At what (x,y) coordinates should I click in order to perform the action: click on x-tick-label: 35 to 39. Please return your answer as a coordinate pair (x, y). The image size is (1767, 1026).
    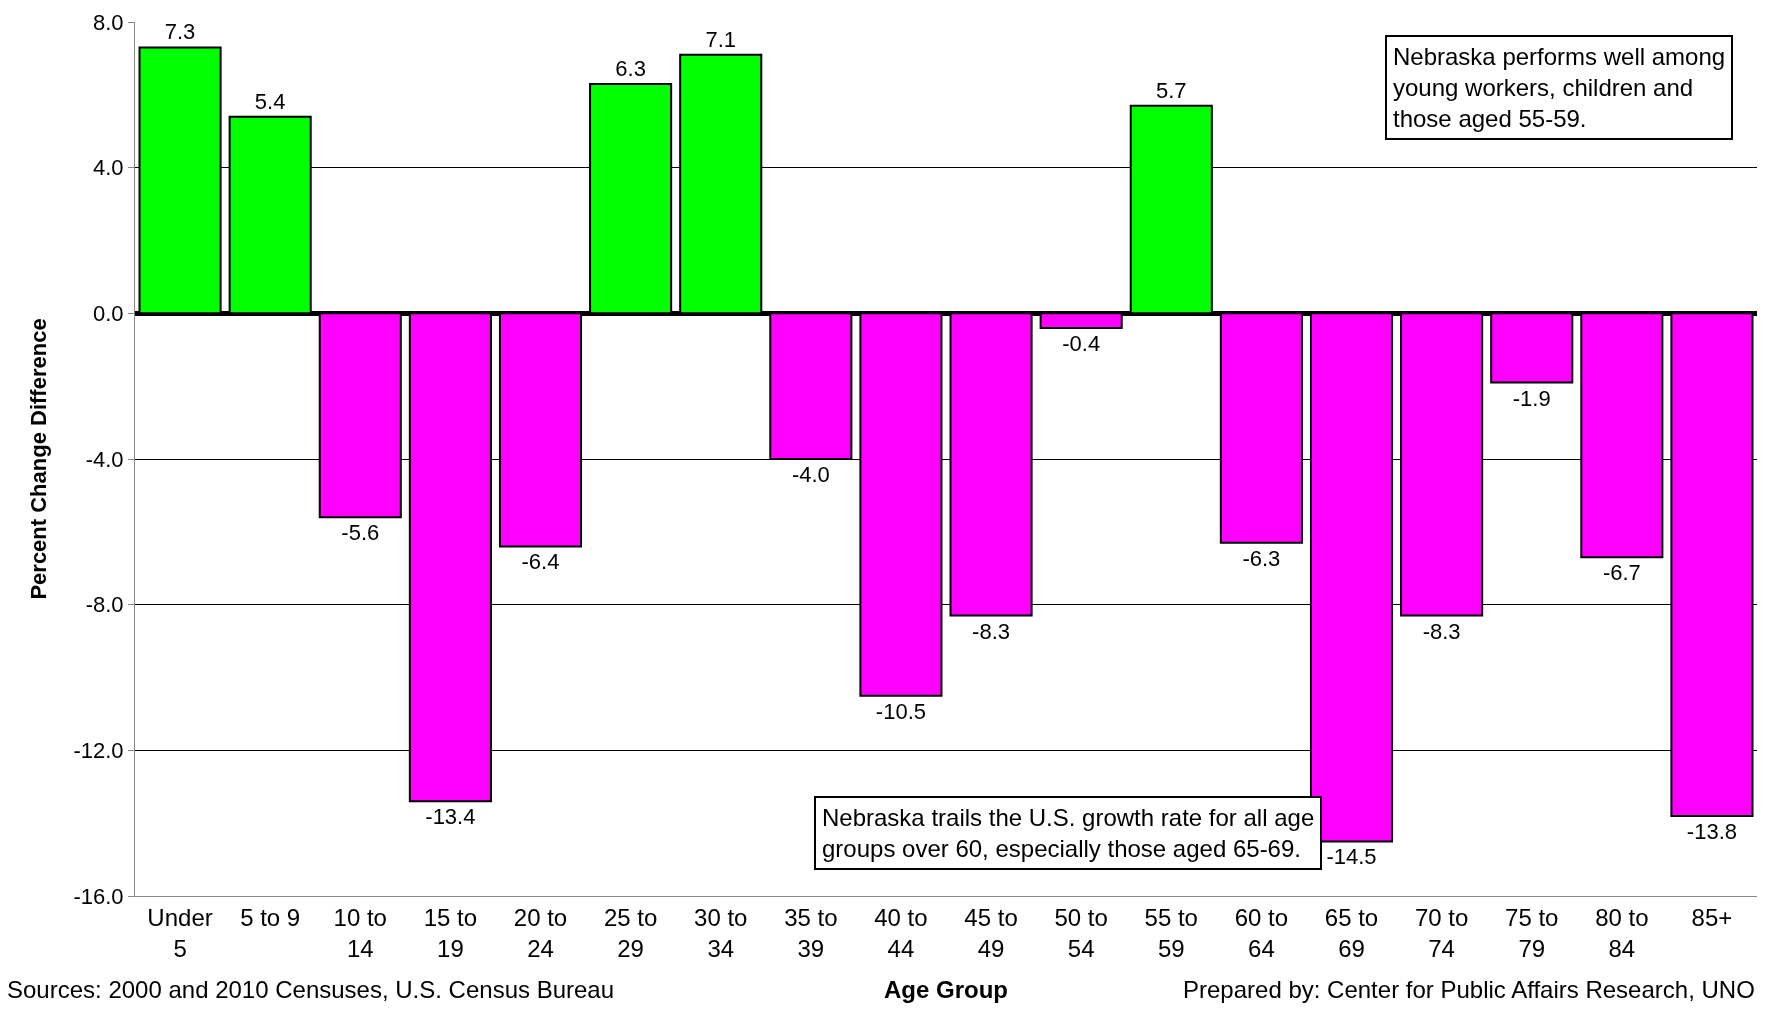
    Looking at the image, I should click on (811, 932).